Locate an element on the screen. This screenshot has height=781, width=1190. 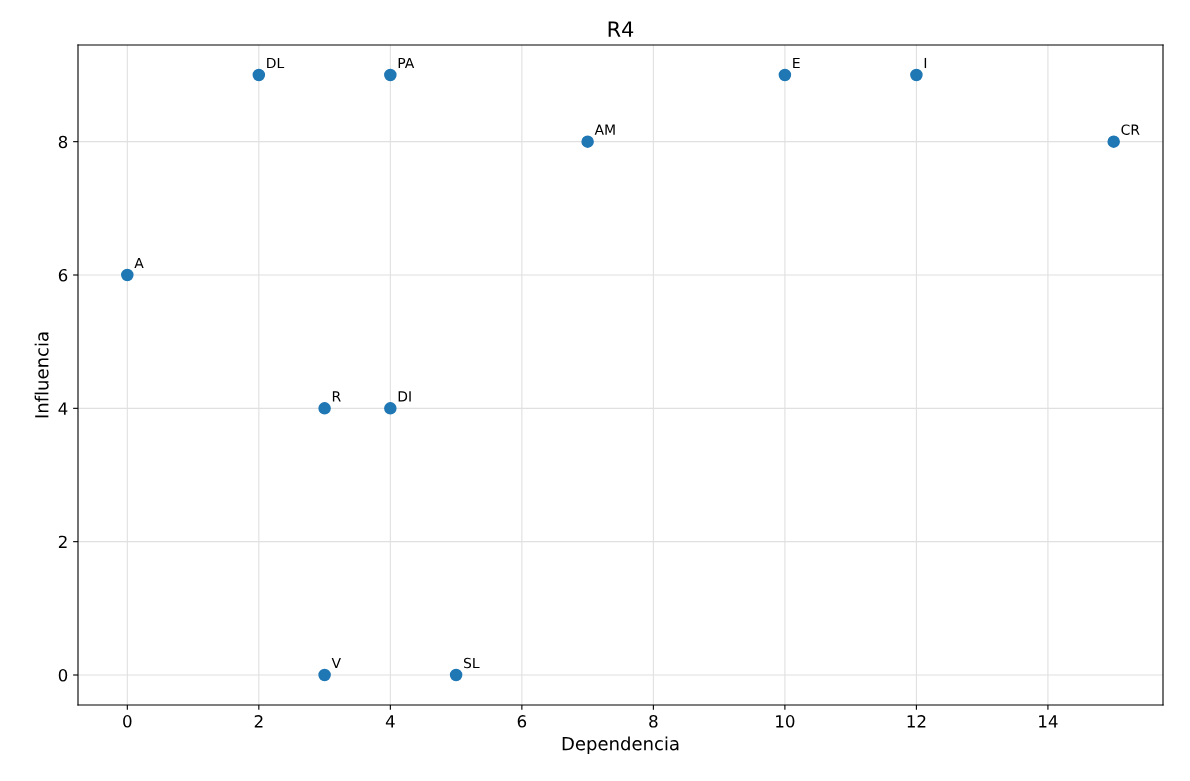
chart-title: R4 is located at coordinates (621, 29).